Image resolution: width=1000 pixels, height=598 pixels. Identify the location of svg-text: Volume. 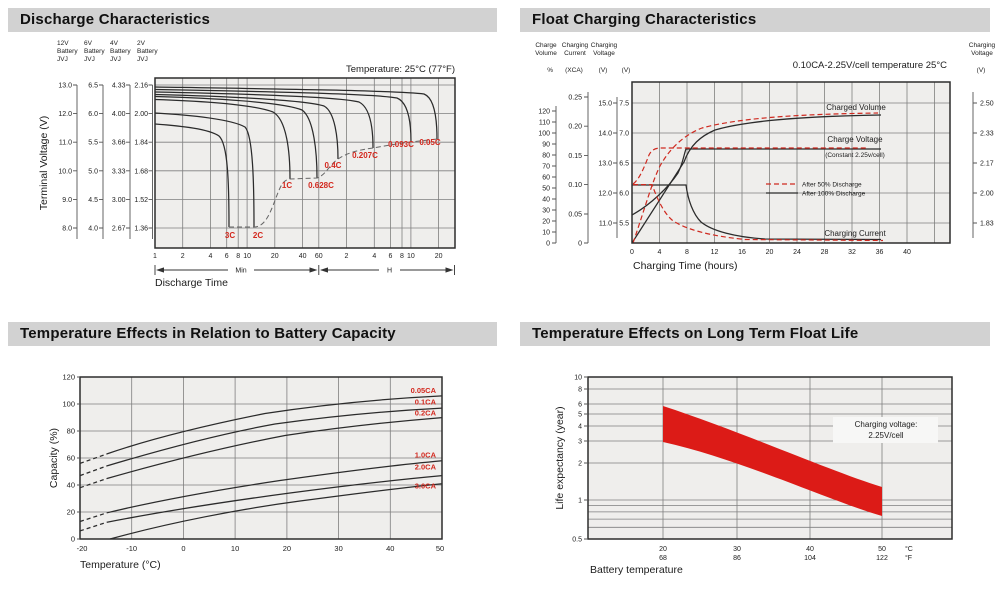
(546, 53).